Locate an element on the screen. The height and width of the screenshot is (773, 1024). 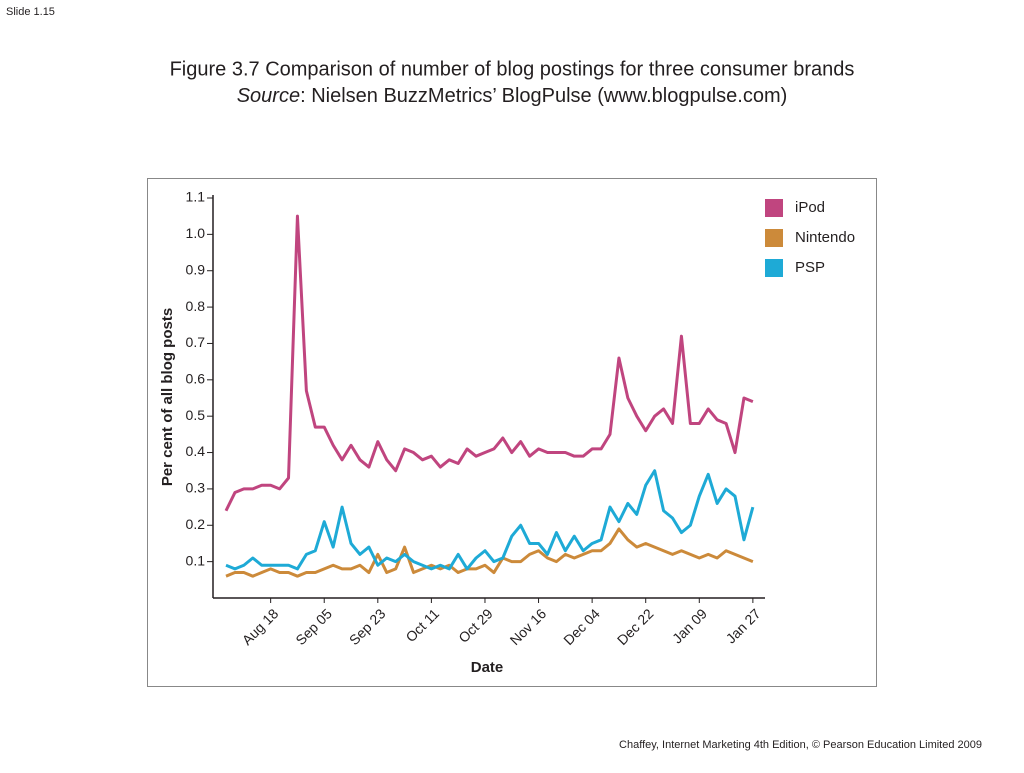
y-tick-label: 0.9 is located at coordinates (196, 269).